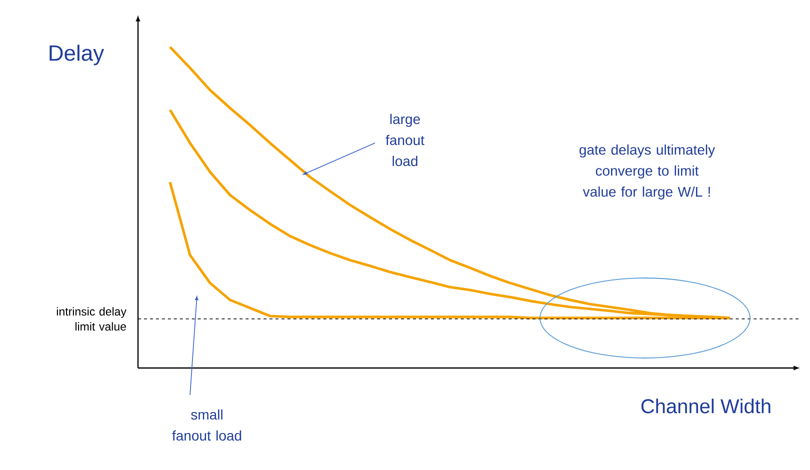 This screenshot has height=470, width=810. I want to click on ref-line-label: intrinsic delay limit value, so click(91, 319).